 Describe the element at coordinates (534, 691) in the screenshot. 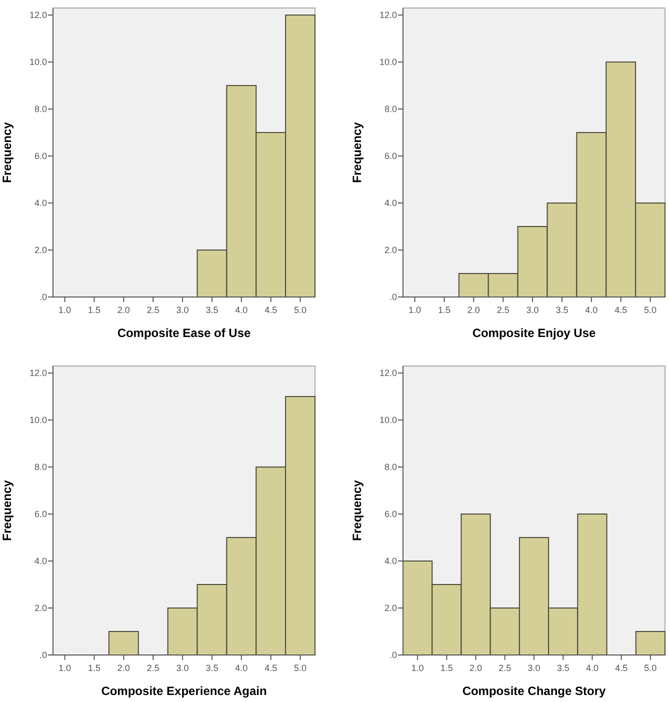

I see `x-axis-title: Composite Change Story` at that location.